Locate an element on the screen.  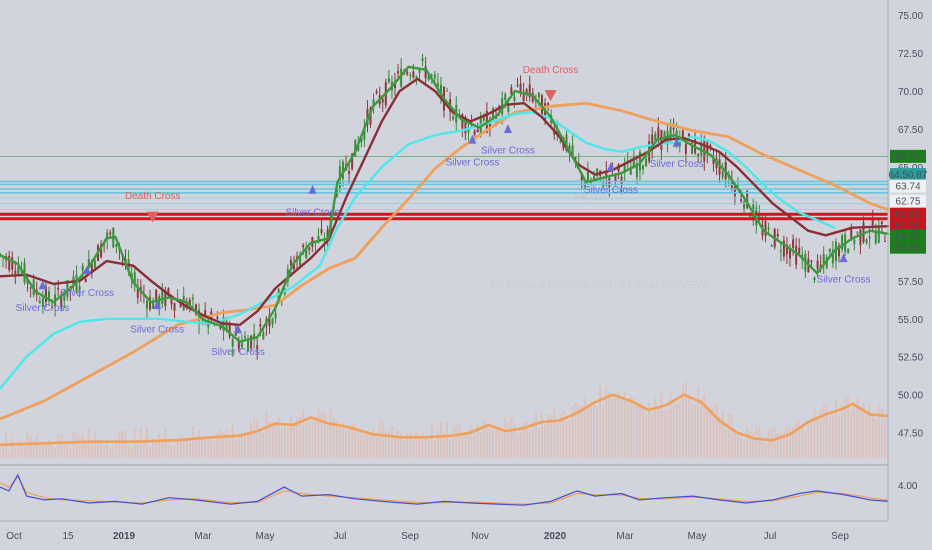
y-tick-label: 55.00 is located at coordinates (910, 320).